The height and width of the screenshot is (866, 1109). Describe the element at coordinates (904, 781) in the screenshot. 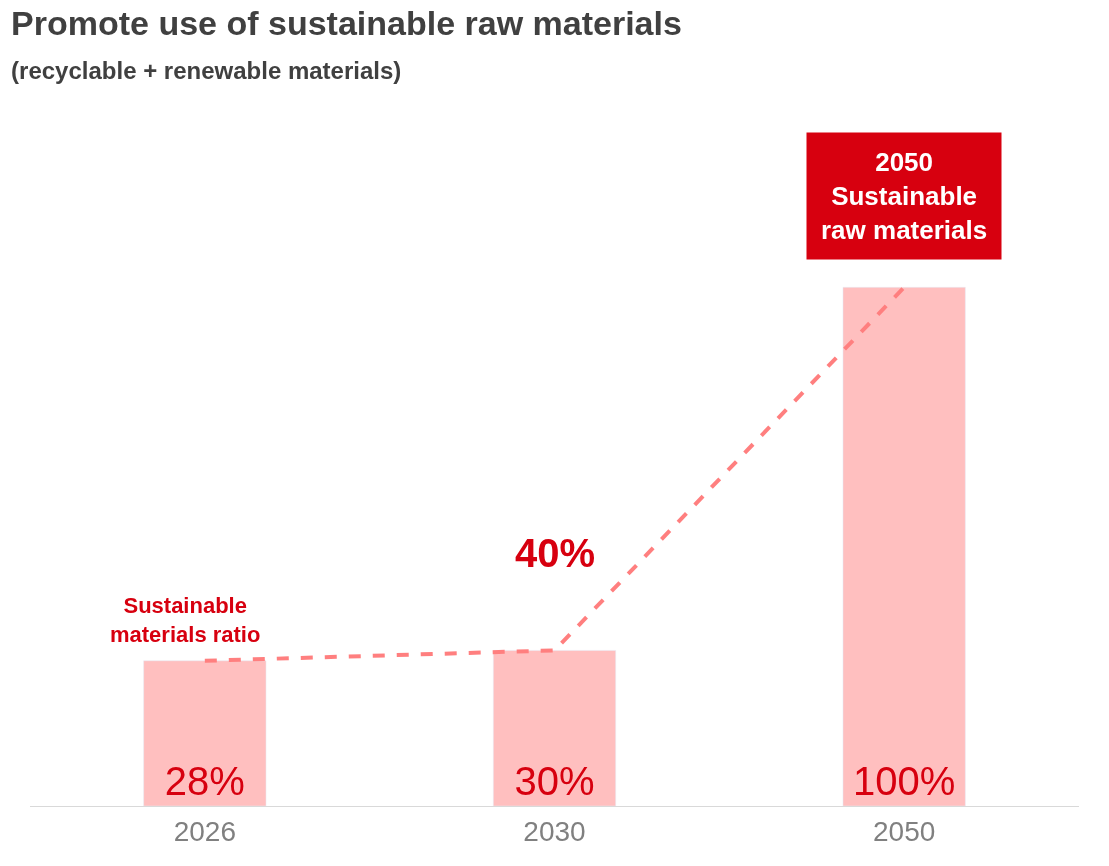

I see `data-label: 100%` at that location.